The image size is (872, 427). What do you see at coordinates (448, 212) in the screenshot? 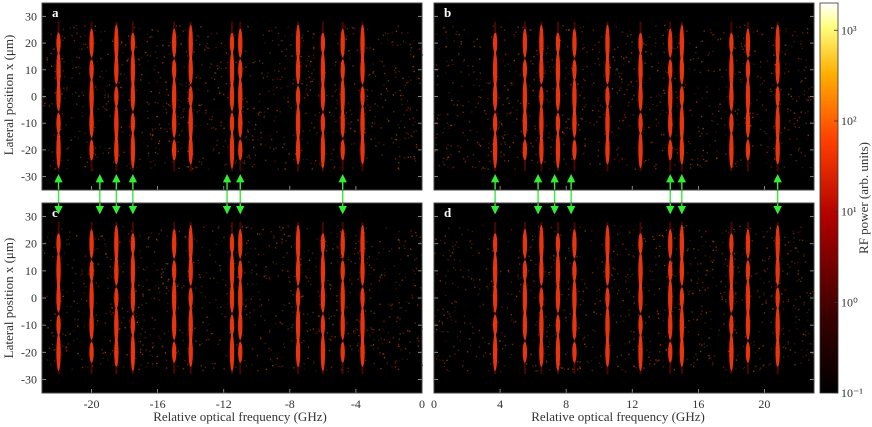
I see `panel-label: d` at bounding box center [448, 212].